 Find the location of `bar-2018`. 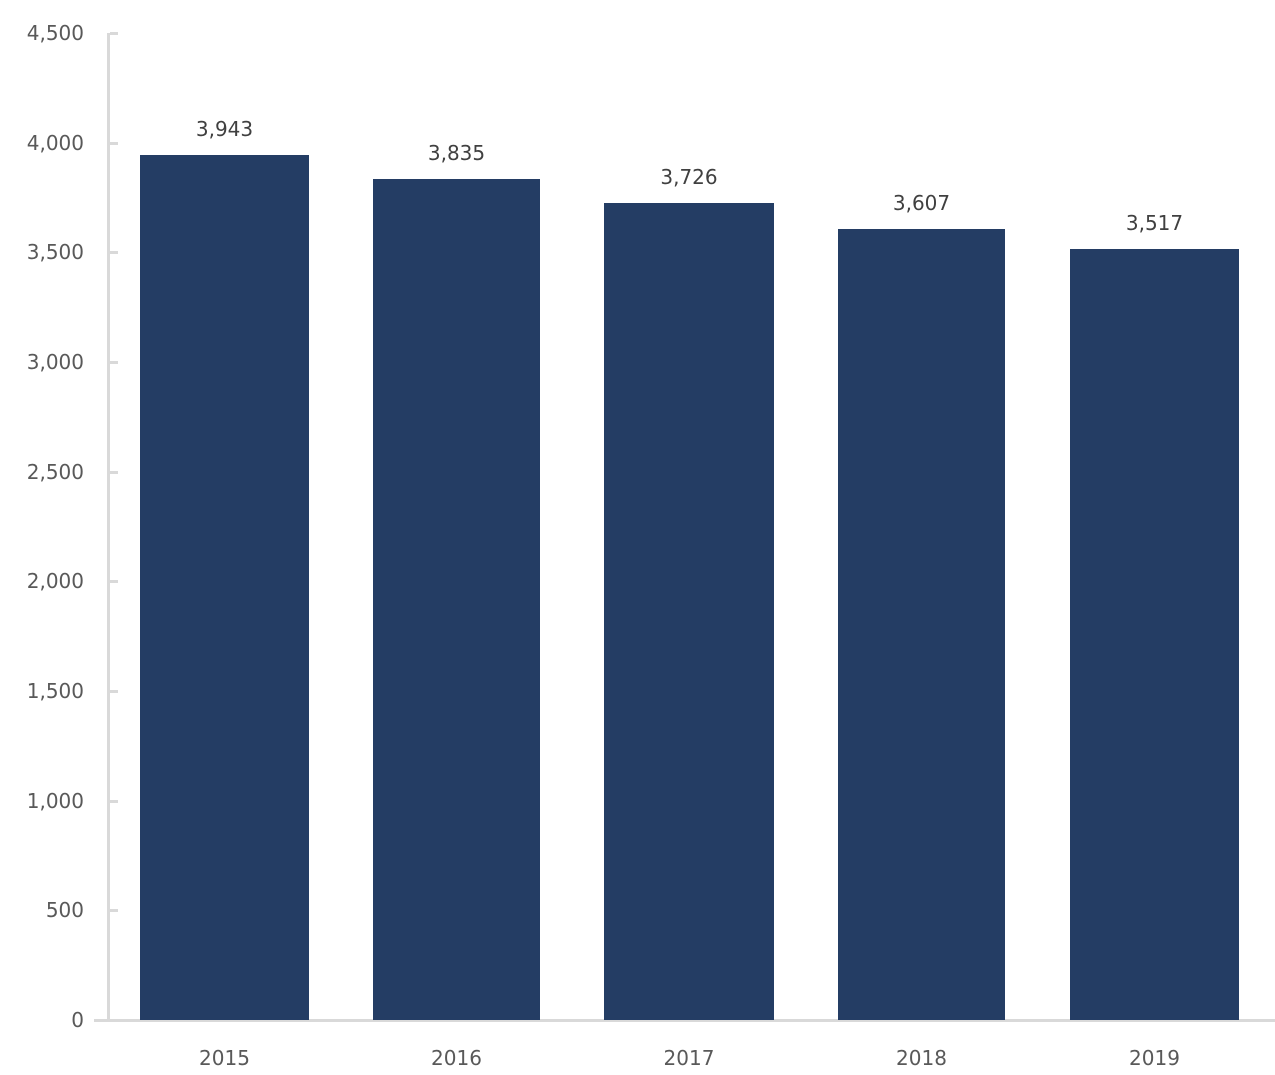

bar-2018 is located at coordinates (921, 624).